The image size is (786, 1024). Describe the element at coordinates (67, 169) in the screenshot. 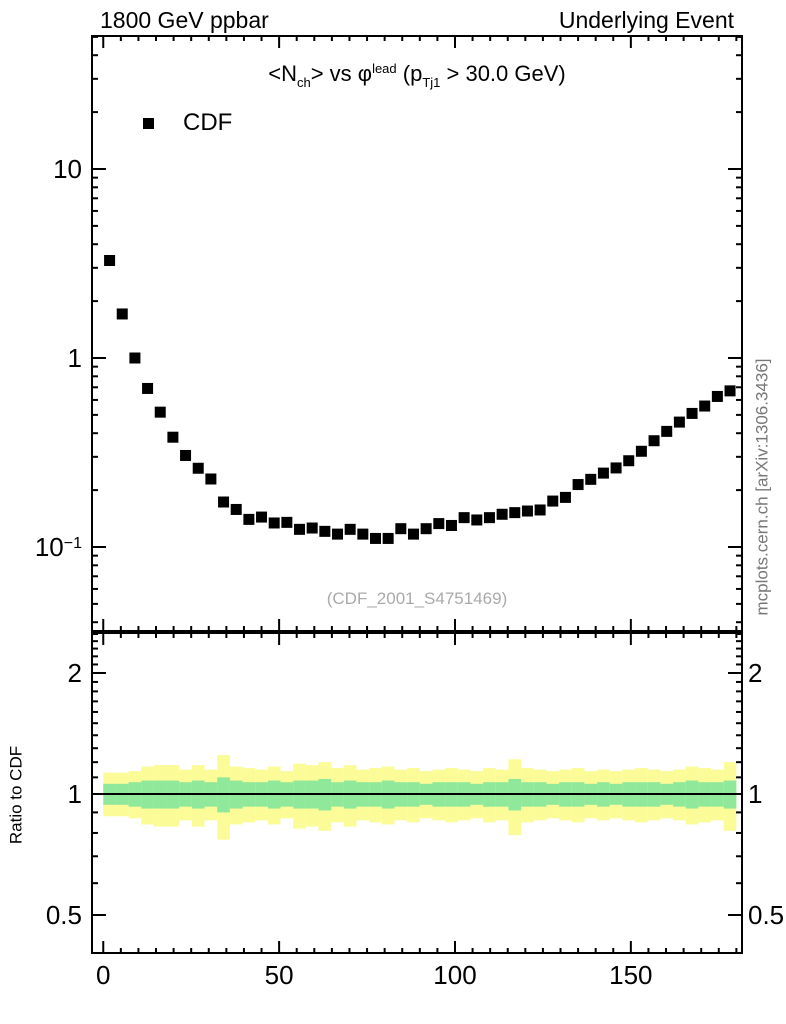

I see `y-axis-tick-label: 10` at that location.